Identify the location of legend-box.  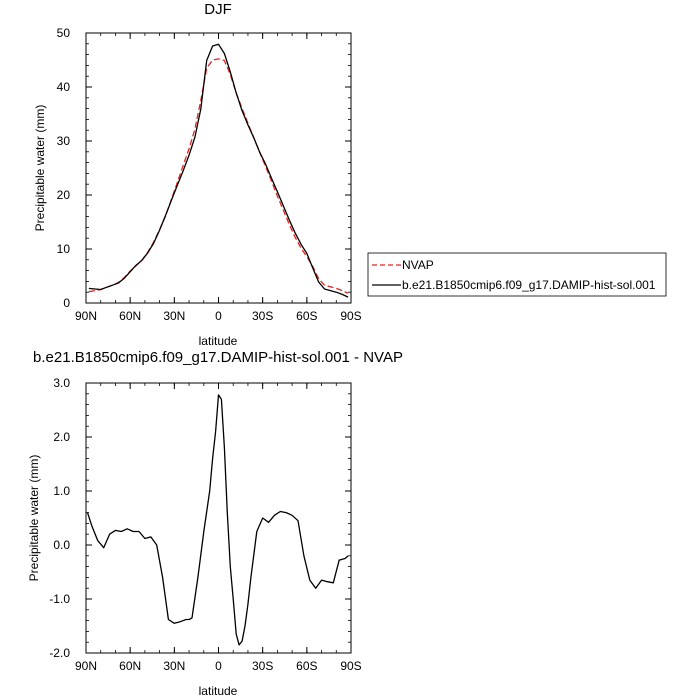
(517, 274).